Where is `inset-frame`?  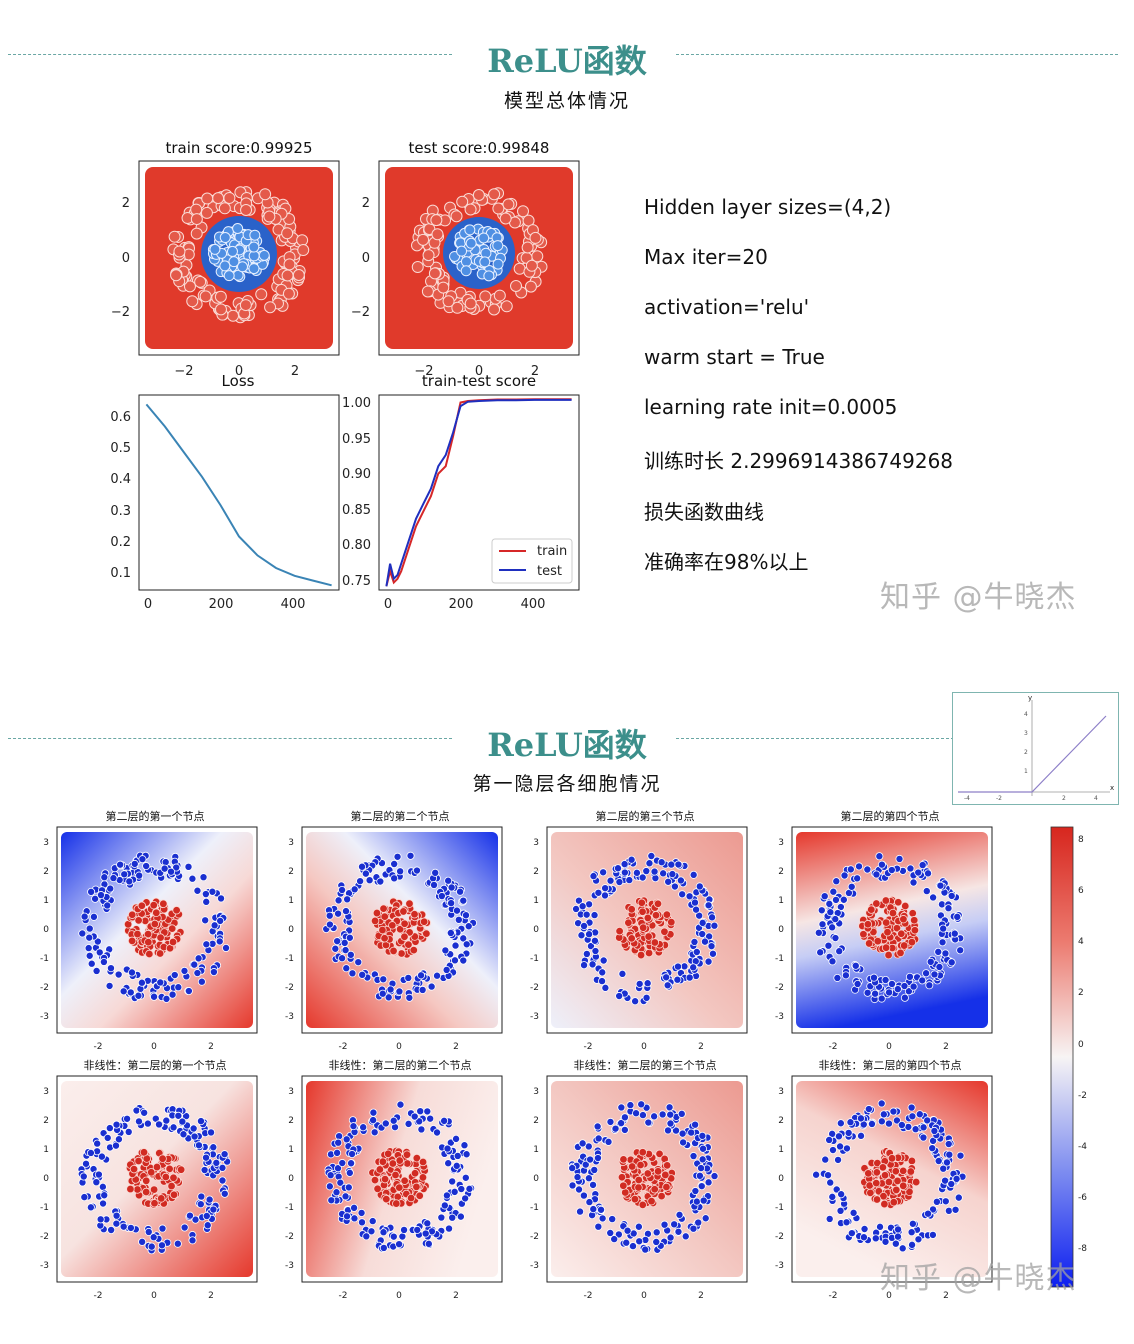 inset-frame is located at coordinates (1035, 748).